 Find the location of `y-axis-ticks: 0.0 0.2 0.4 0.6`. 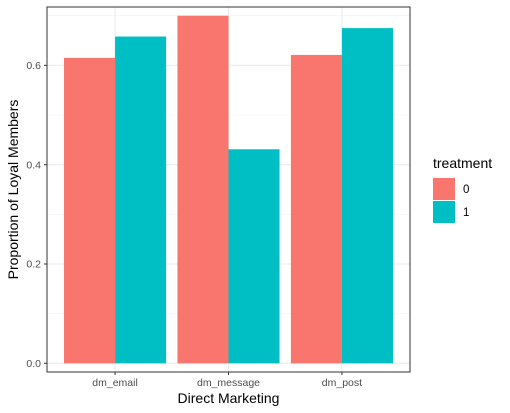

y-axis-ticks: 0.0 0.2 0.4 0.6 is located at coordinates (36, 215).